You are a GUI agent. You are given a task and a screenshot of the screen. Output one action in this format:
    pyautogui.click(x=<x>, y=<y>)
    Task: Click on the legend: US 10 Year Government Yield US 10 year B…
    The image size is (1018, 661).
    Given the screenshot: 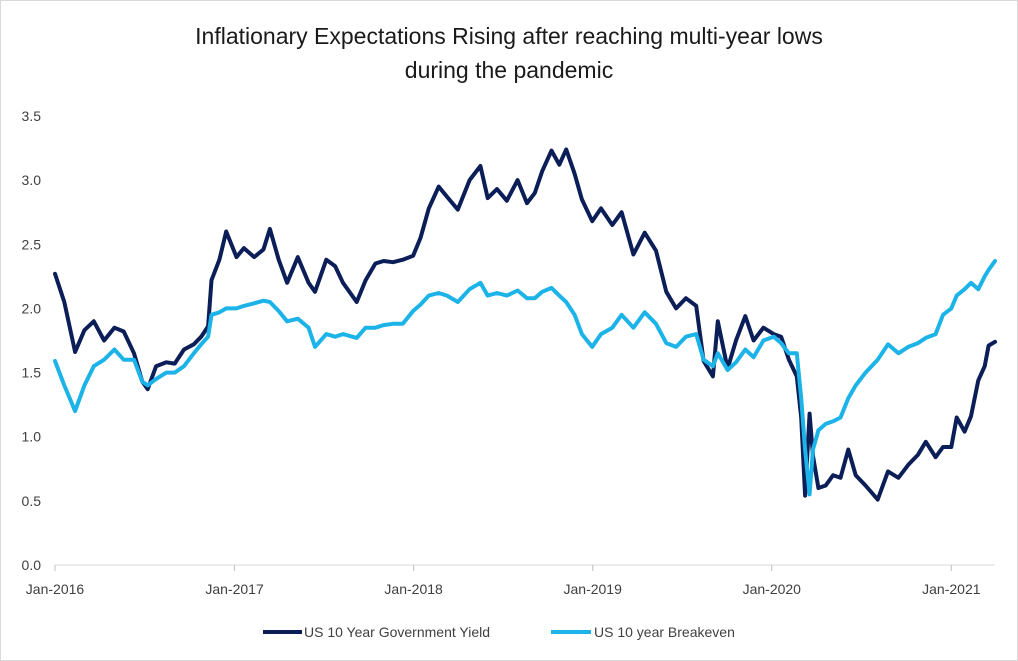 What is the action you would take?
    pyautogui.click(x=499, y=632)
    